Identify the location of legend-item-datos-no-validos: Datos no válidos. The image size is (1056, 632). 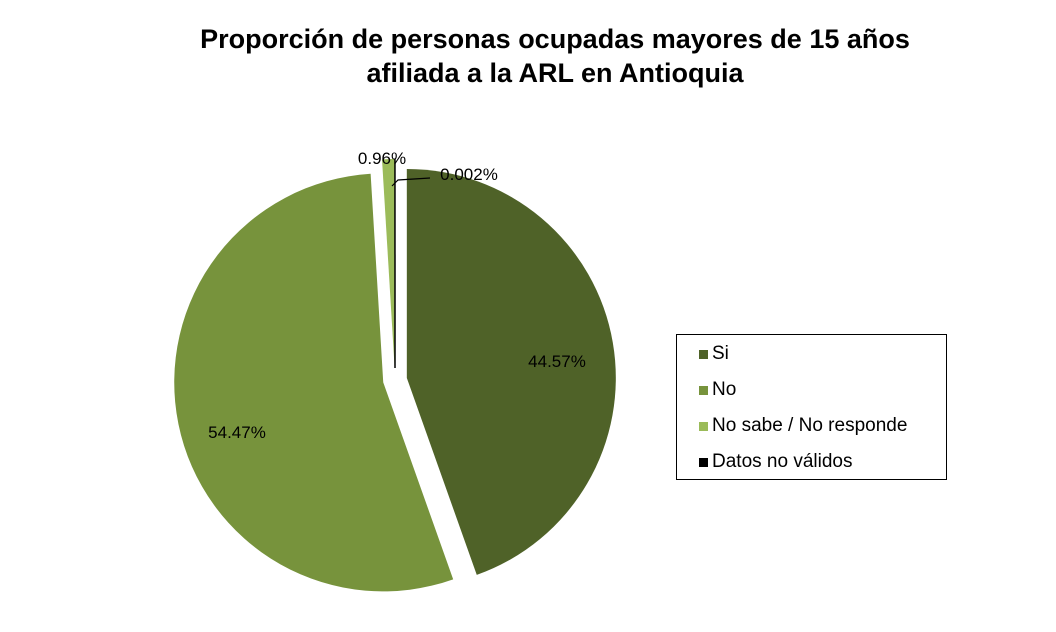
(775, 462).